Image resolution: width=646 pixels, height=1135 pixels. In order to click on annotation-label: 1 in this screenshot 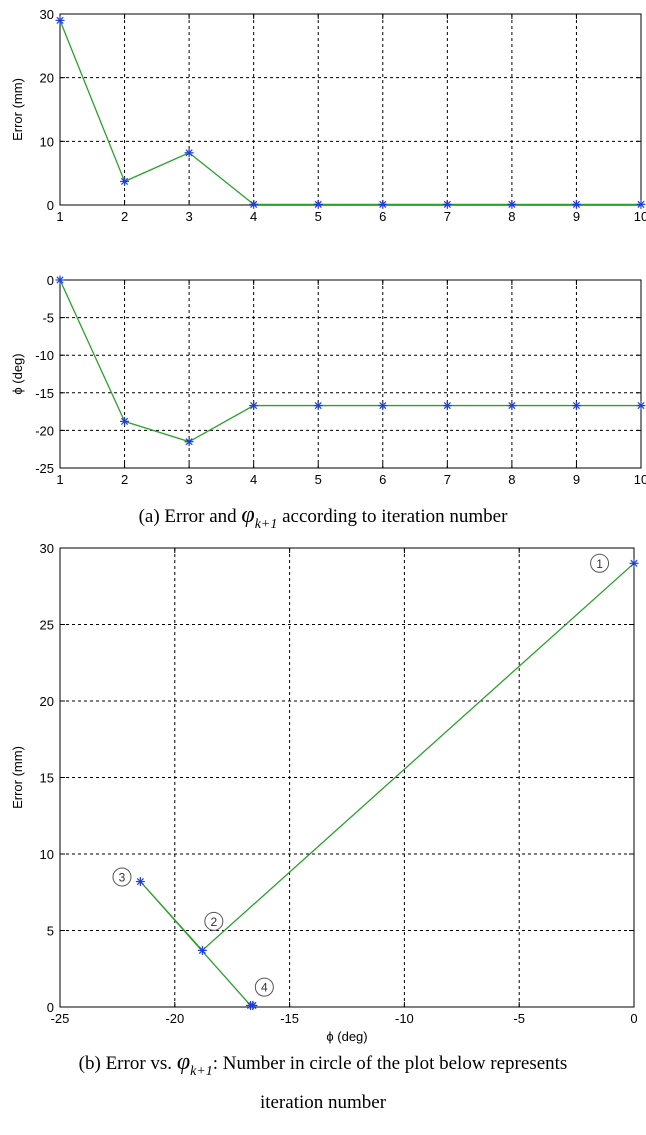, I will do `click(599, 564)`.